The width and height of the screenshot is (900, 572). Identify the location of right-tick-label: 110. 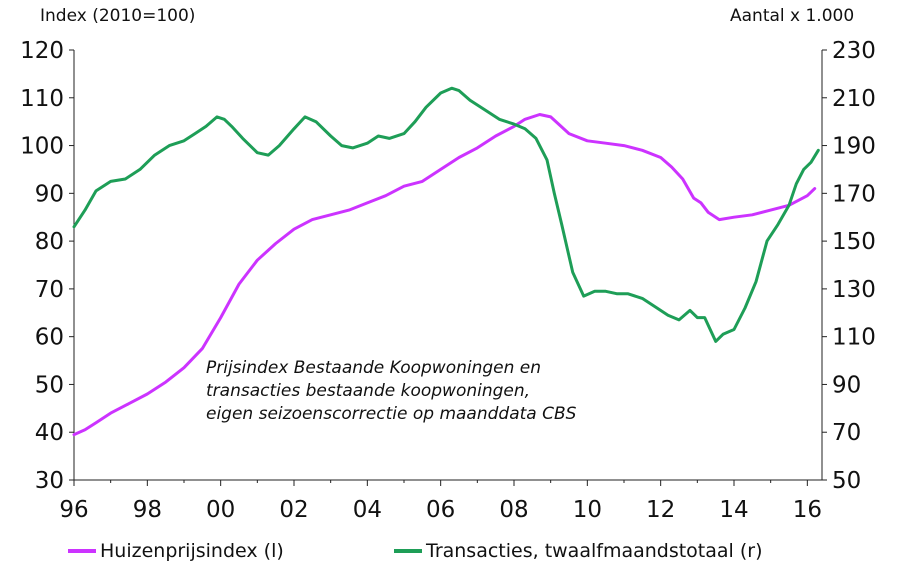
(854, 338).